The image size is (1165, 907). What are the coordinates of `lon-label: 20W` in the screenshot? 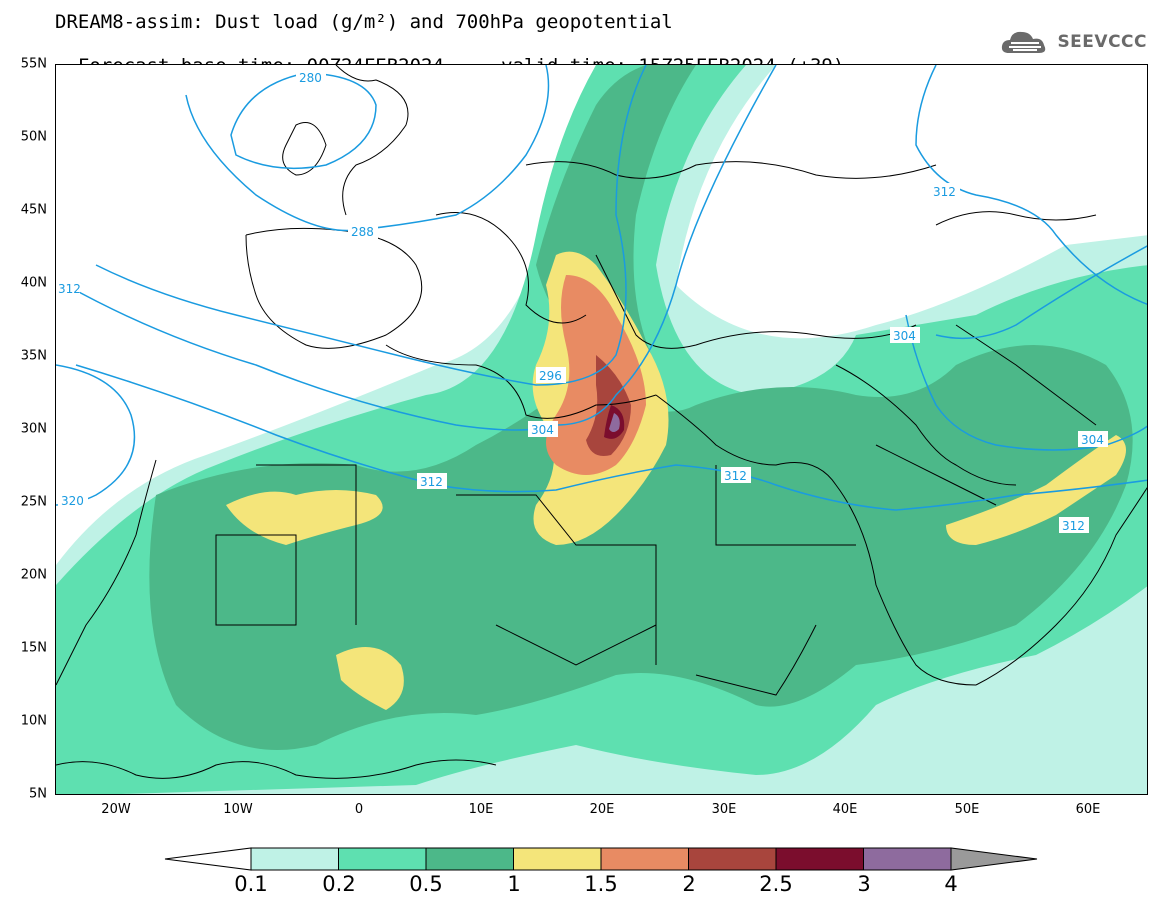 It's located at (116, 809).